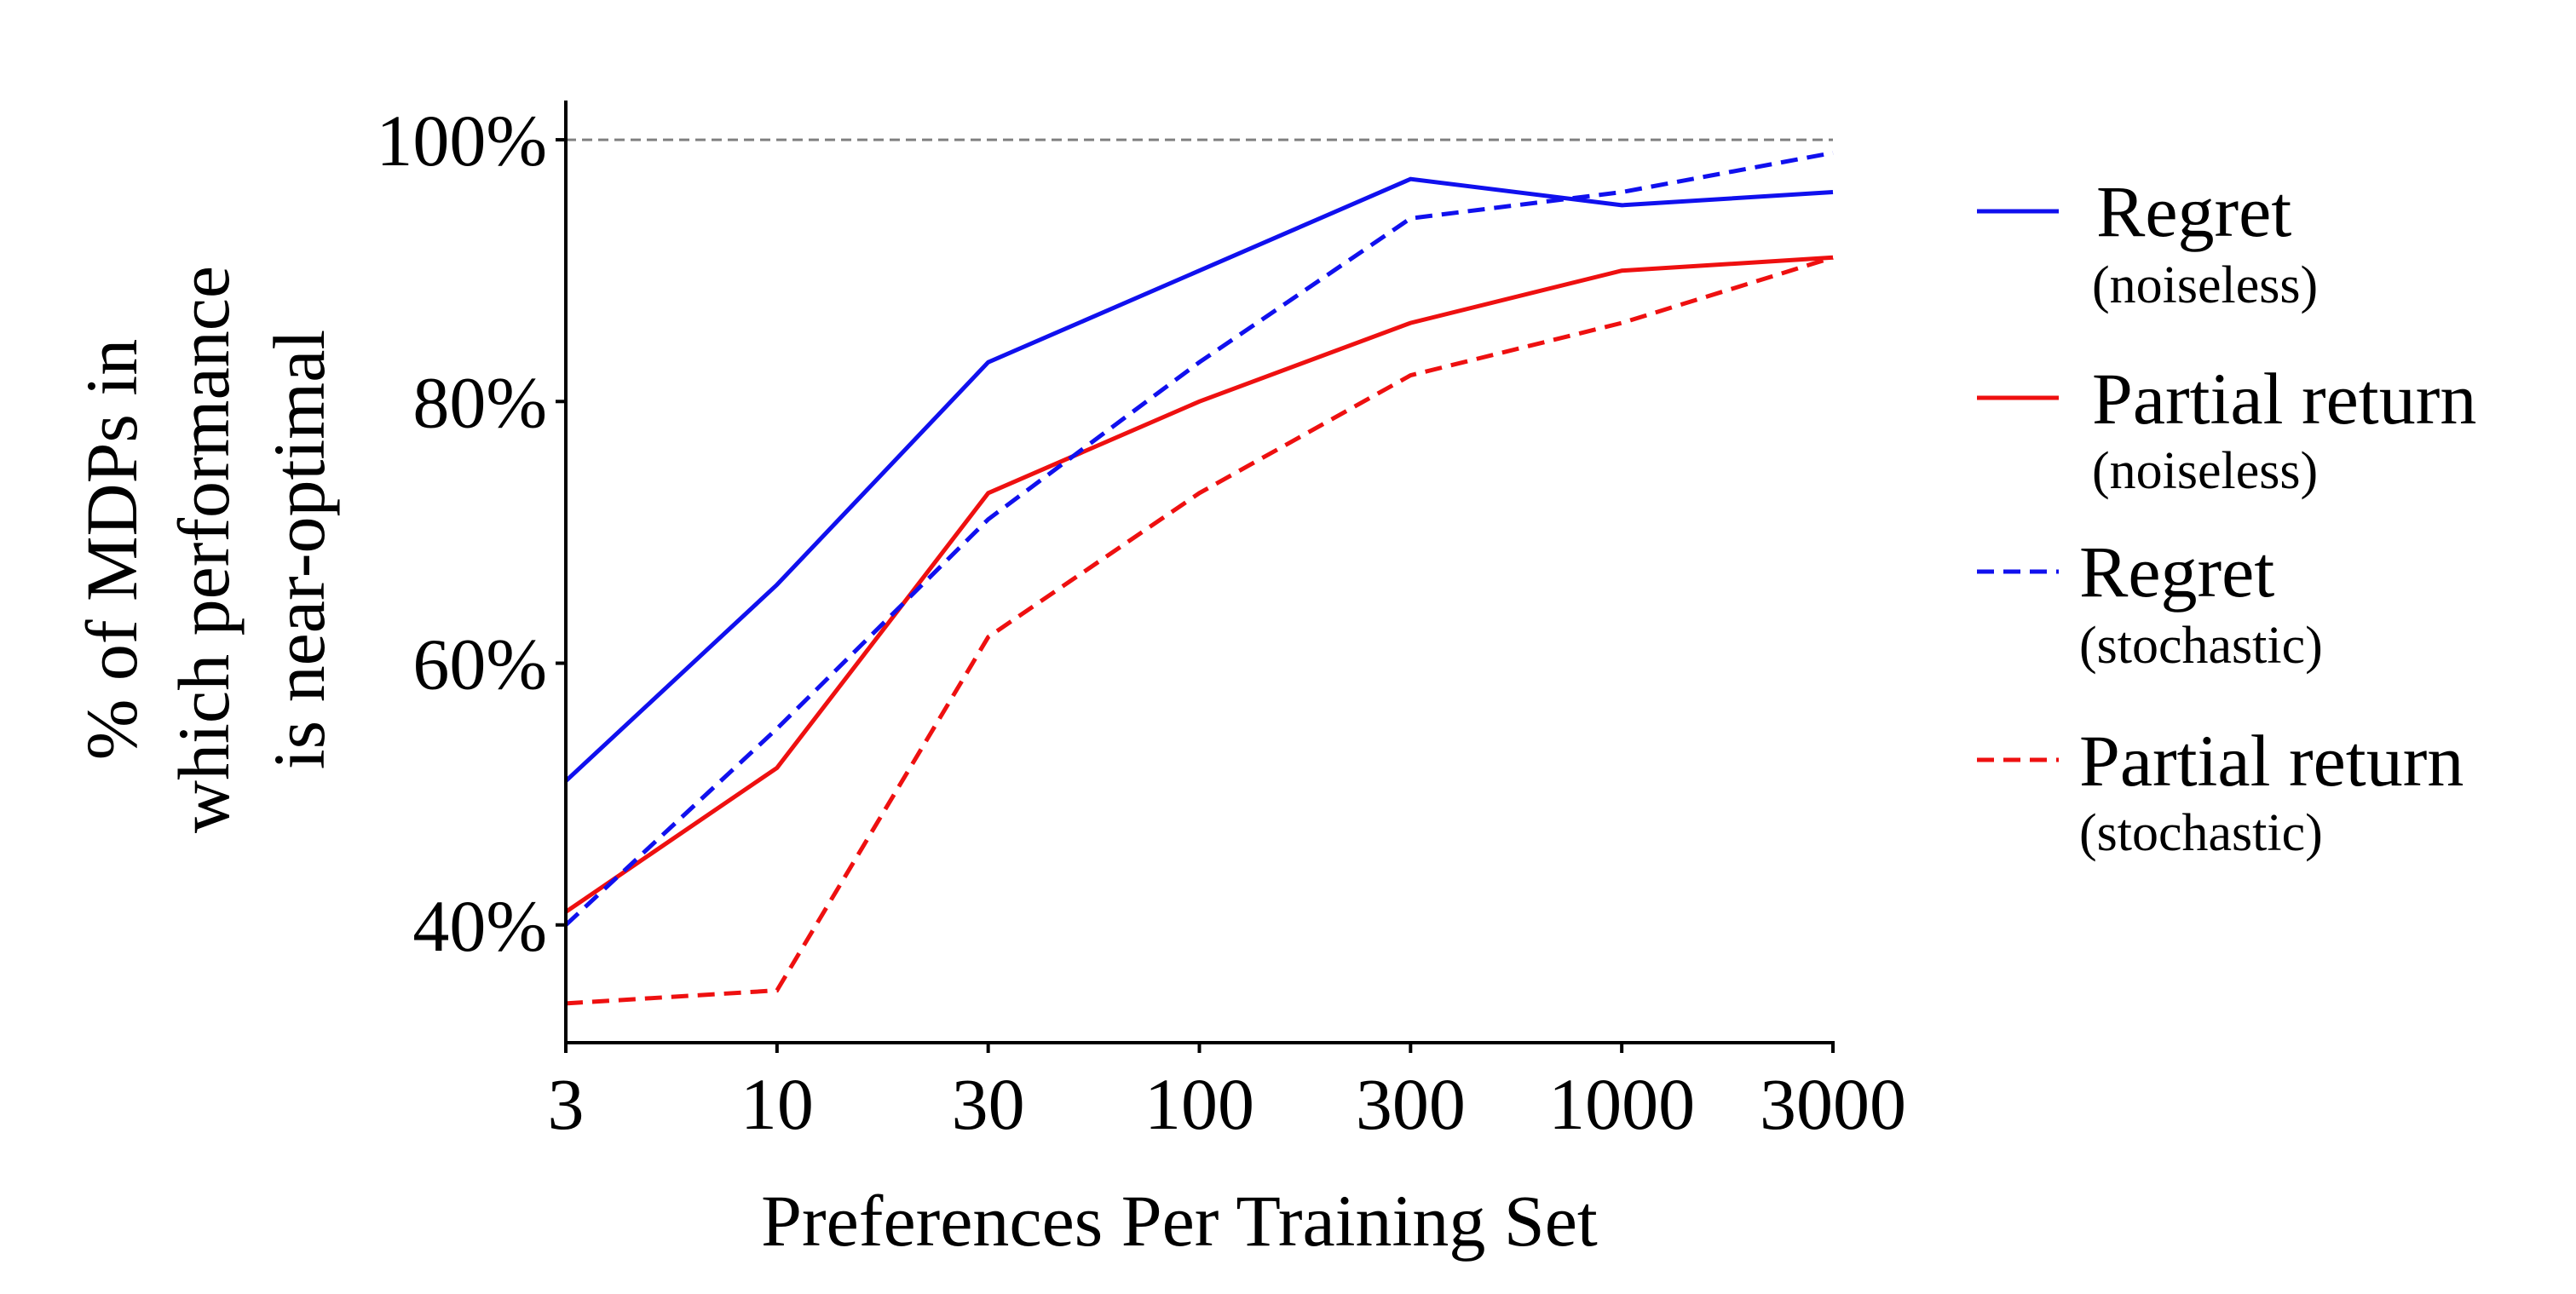  I want to click on x-axis-title: Preferences Per Training Set, so click(1179, 1221).